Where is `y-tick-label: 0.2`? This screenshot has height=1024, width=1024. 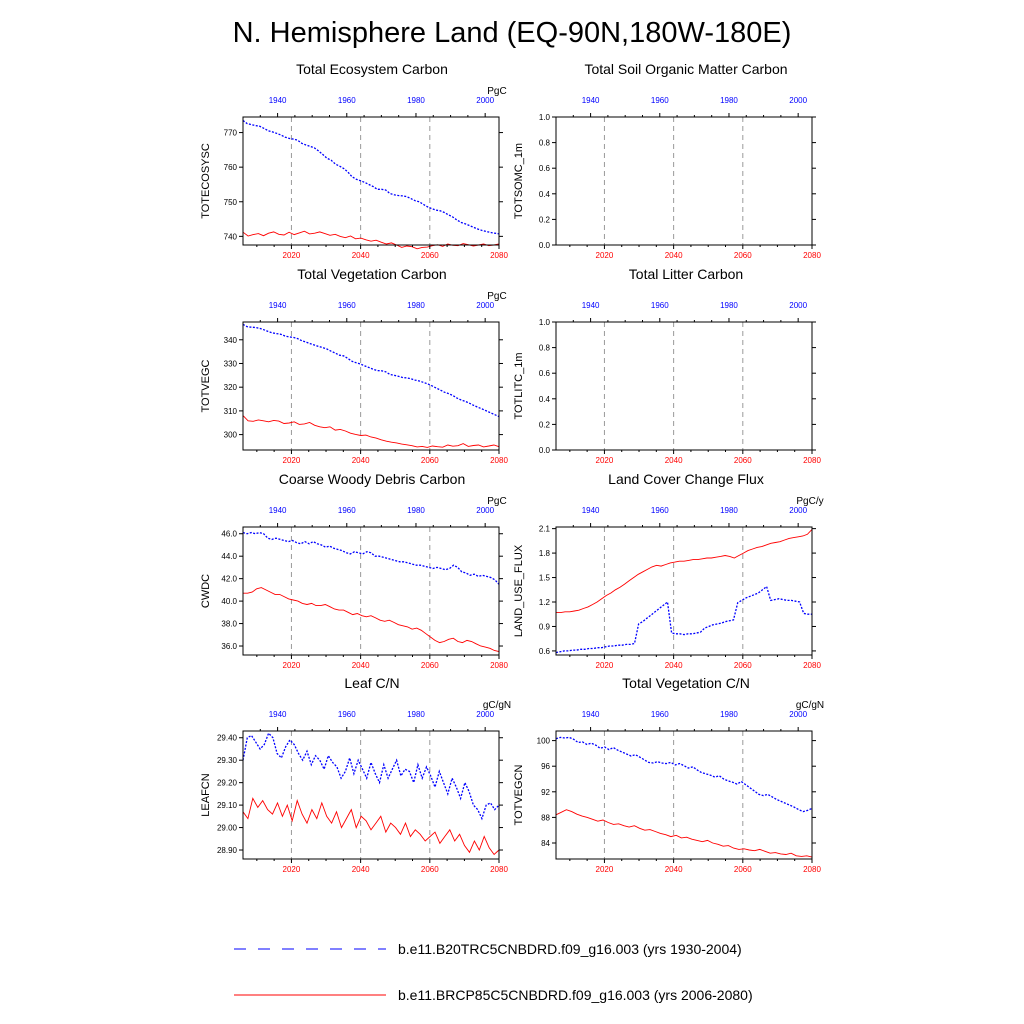 y-tick-label: 0.2 is located at coordinates (545, 424).